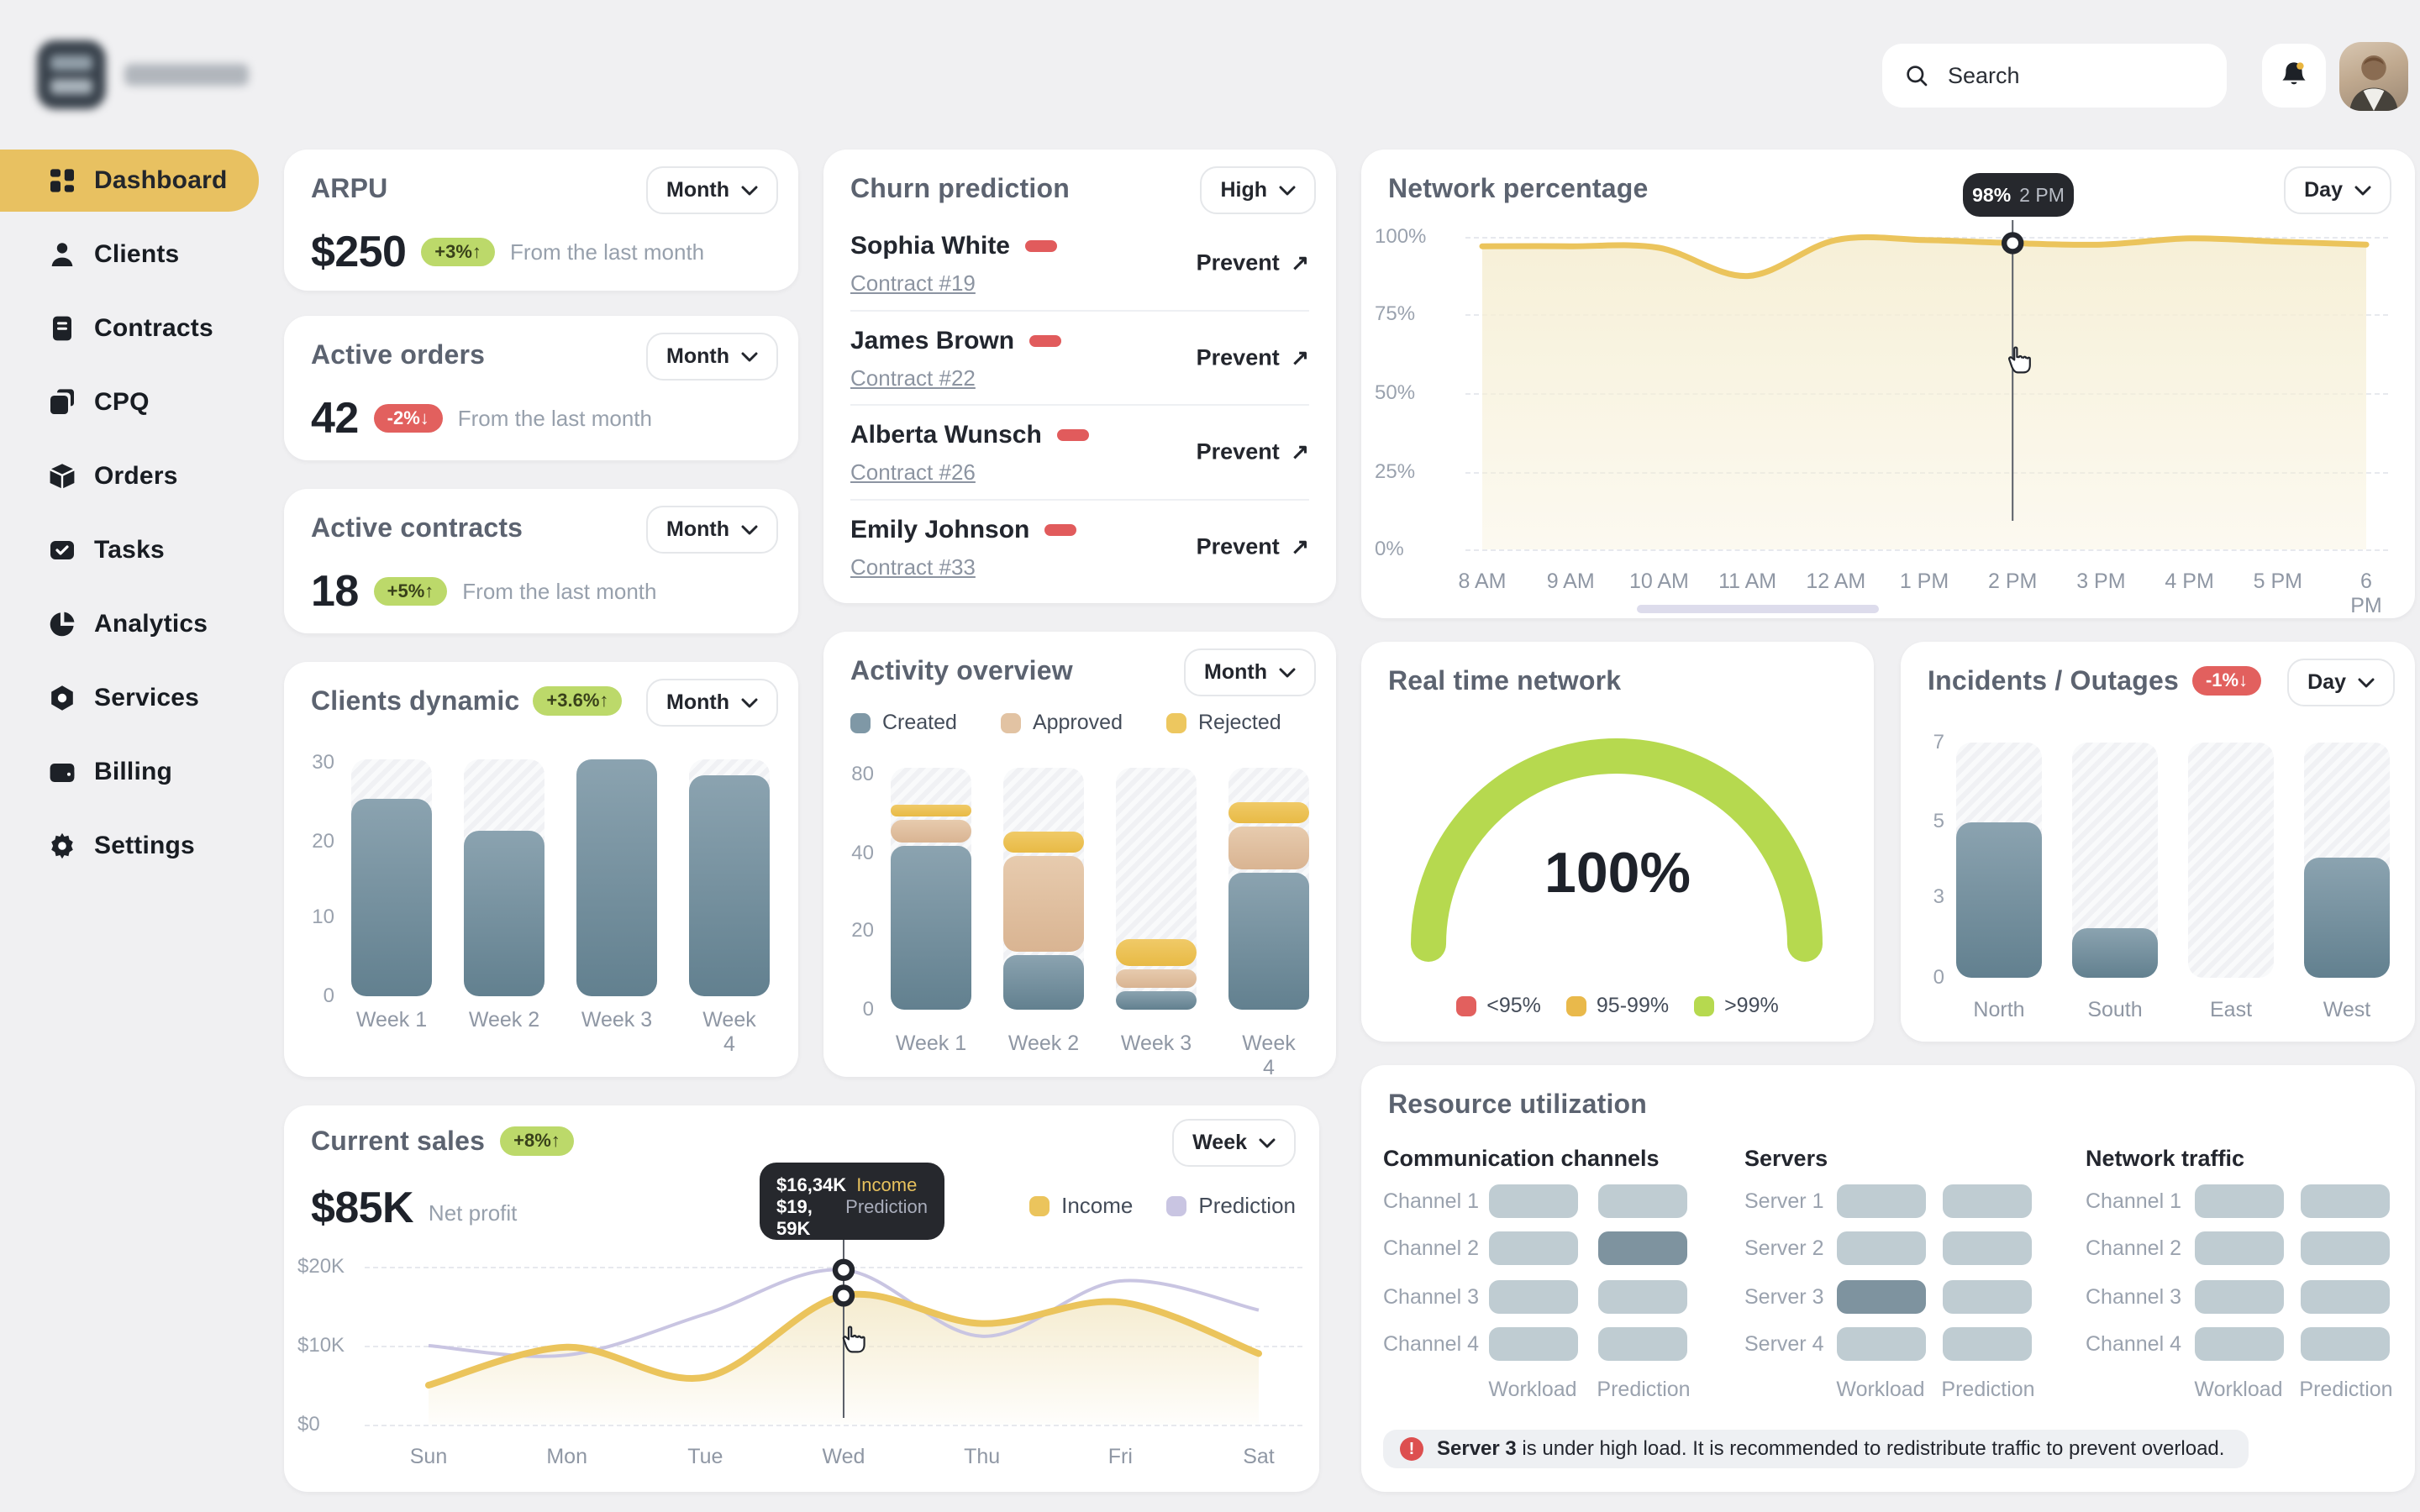 The width and height of the screenshot is (2420, 1512). What do you see at coordinates (920, 722) in the screenshot?
I see `legend-label: Created` at bounding box center [920, 722].